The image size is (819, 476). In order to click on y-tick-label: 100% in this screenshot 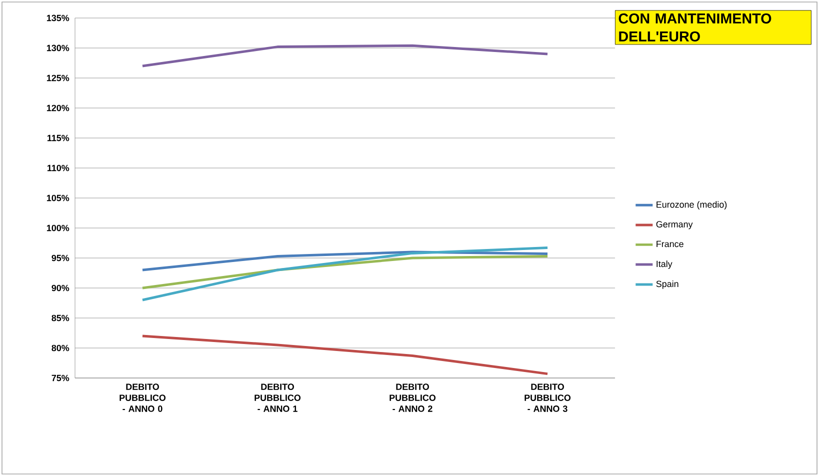, I will do `click(58, 228)`.